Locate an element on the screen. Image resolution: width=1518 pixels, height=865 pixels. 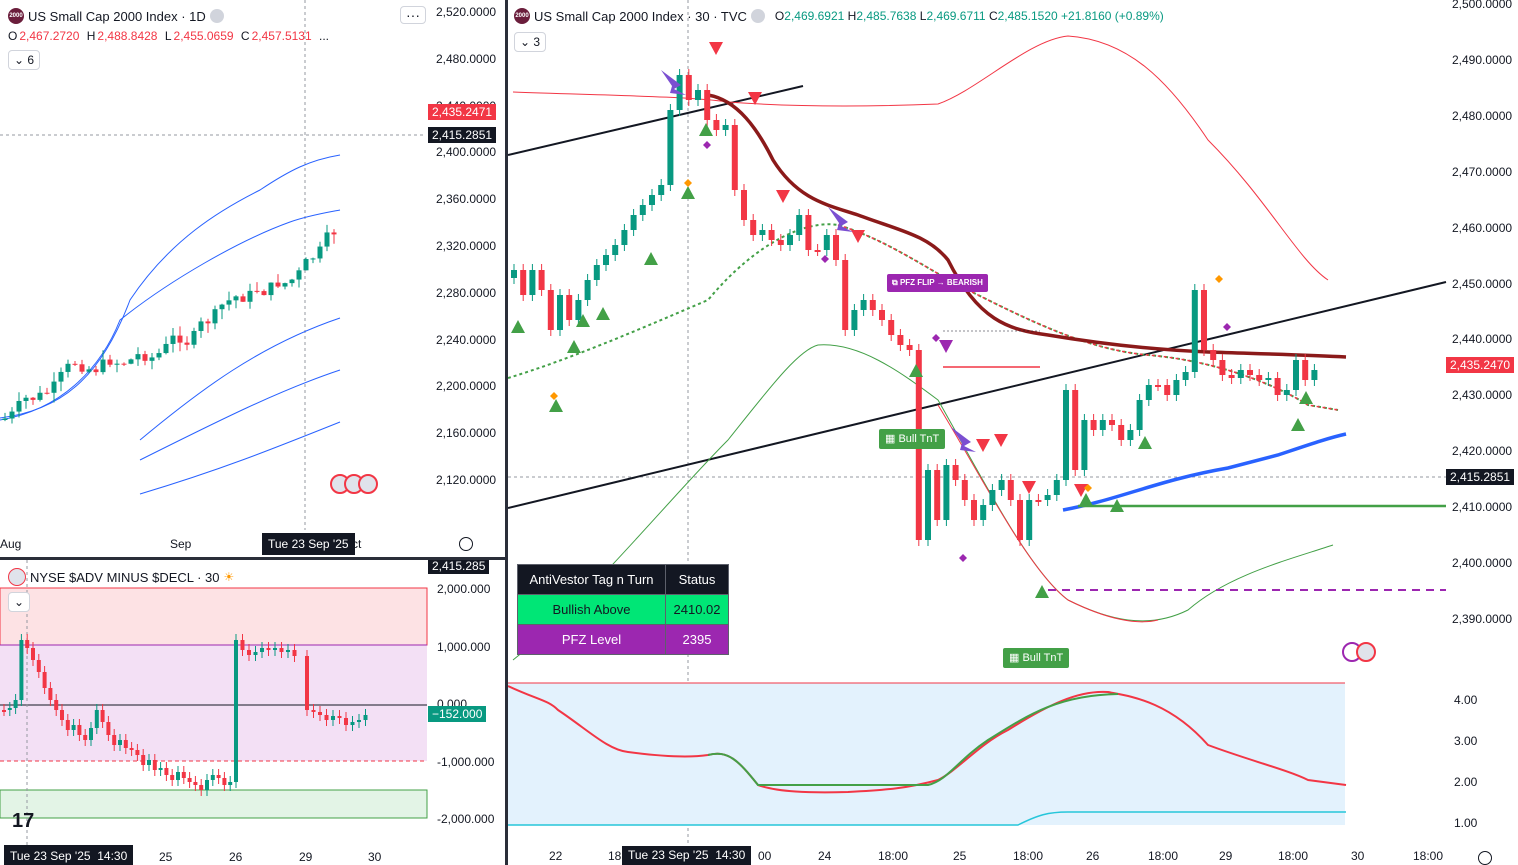
bull-tnt-label-1: ▦ Bull TnT is located at coordinates (912, 439).